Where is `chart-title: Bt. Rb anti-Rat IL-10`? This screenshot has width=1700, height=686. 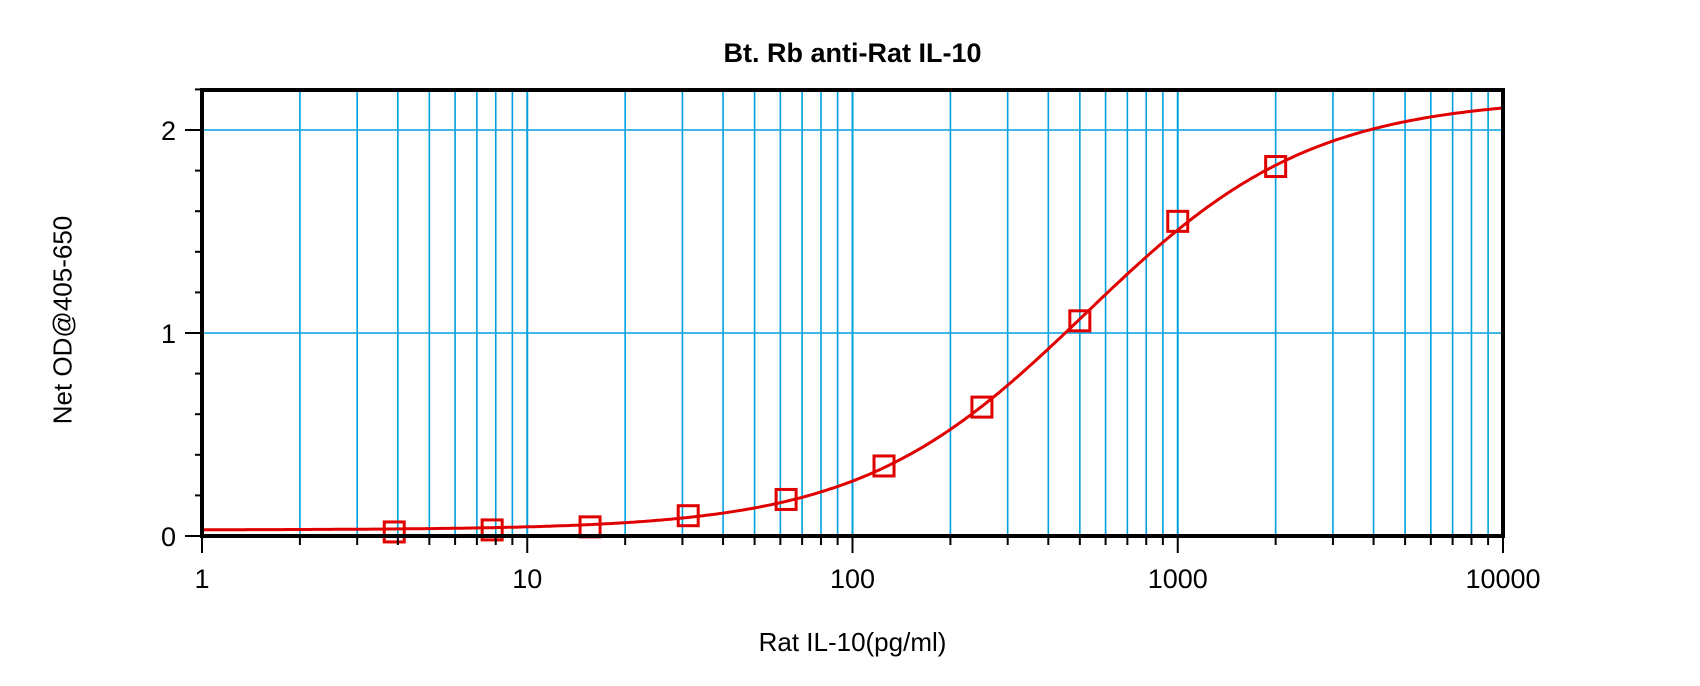
chart-title: Bt. Rb anti-Rat IL-10 is located at coordinates (852, 53).